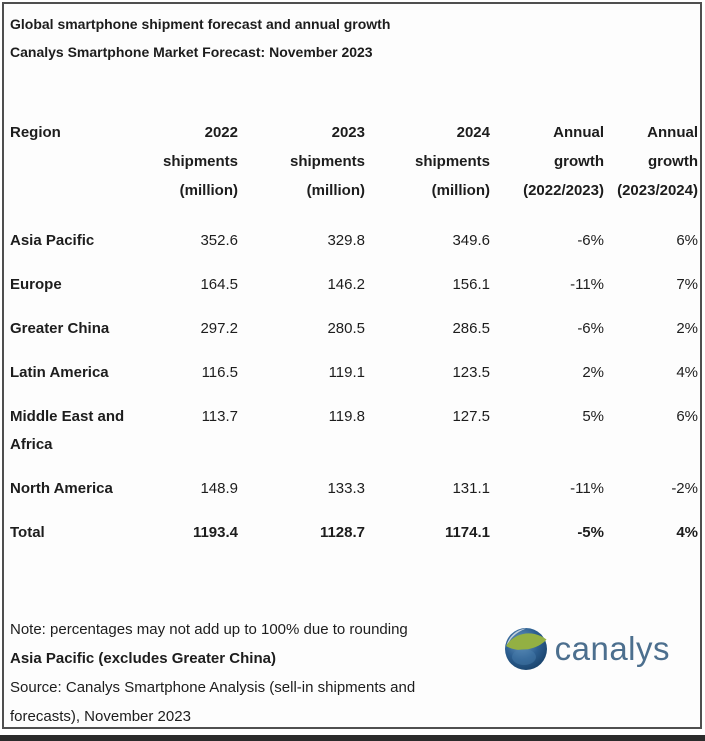 The width and height of the screenshot is (705, 741). I want to click on growth-cell: 5%, so click(593, 416).